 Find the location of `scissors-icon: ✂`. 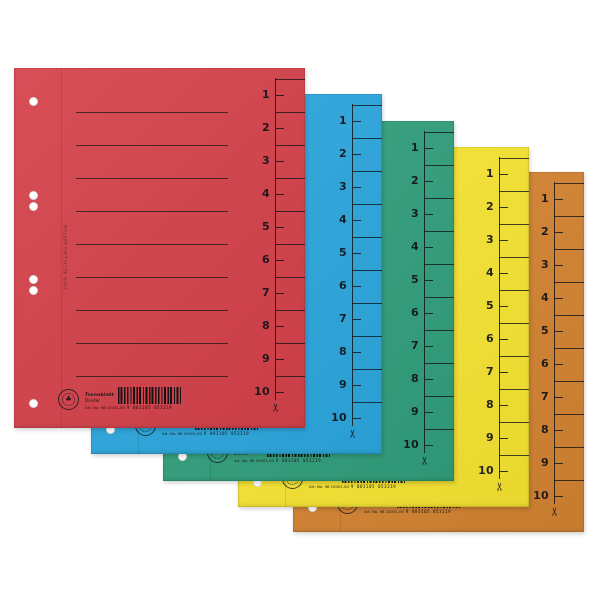

scissors-icon: ✂ is located at coordinates (275, 407).